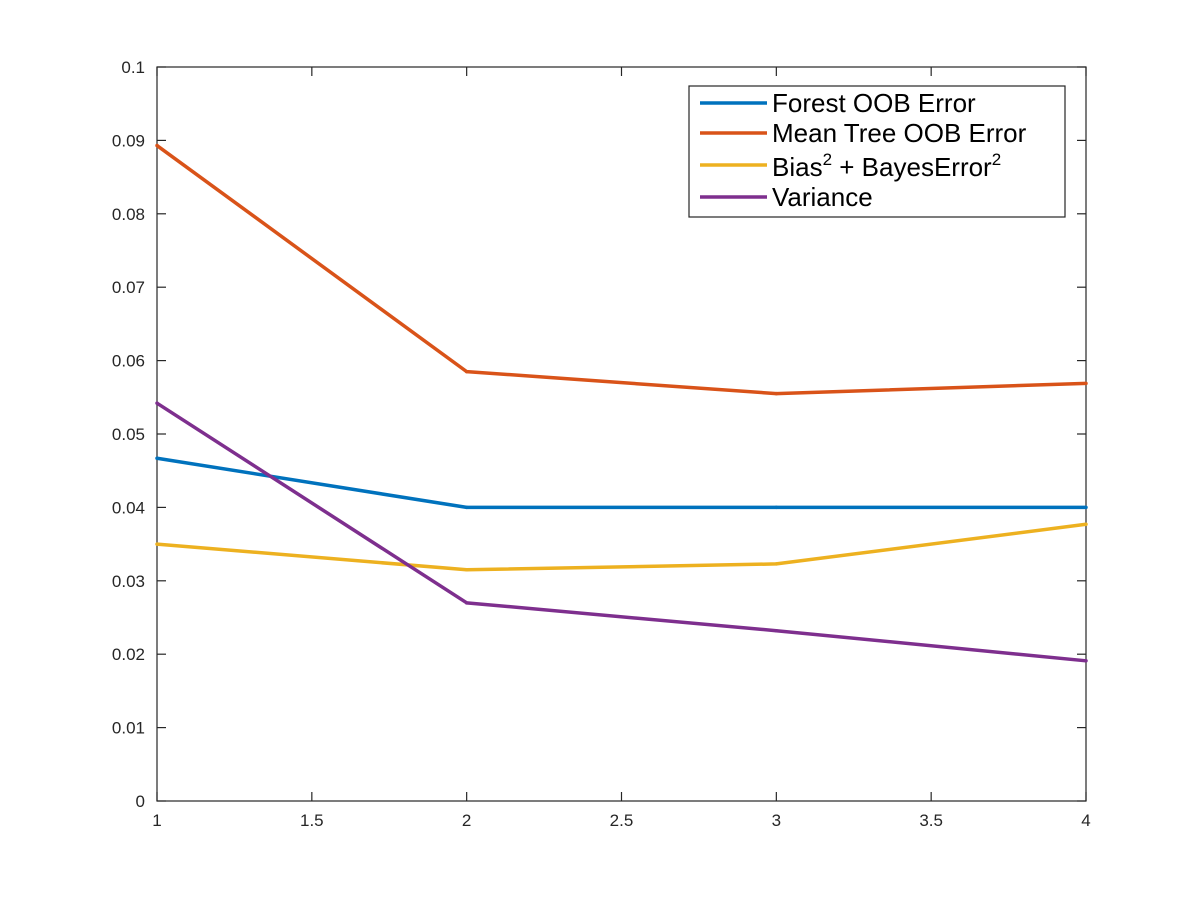 This screenshot has height=900, width=1200. Describe the element at coordinates (874, 103) in the screenshot. I see `legend-label-forest-oob-error: Forest OOB Error` at that location.